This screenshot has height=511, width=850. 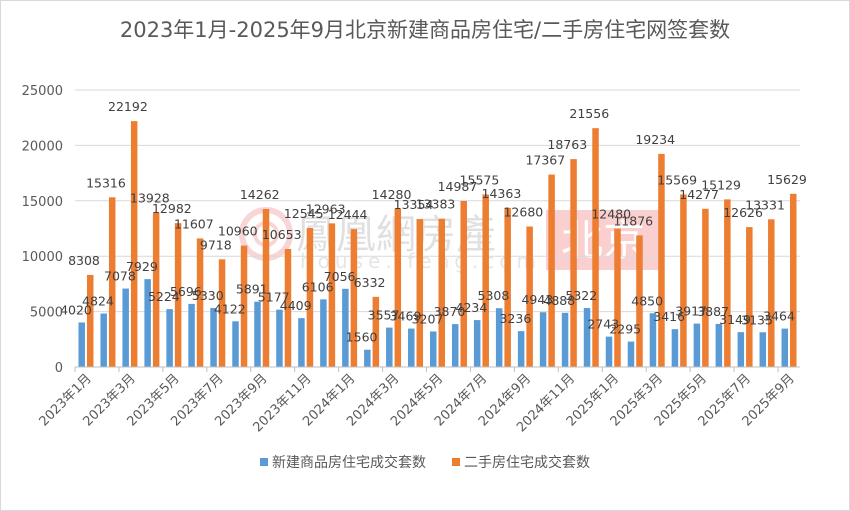 I want to click on data-label-second-hand: 15316, so click(x=106, y=182).